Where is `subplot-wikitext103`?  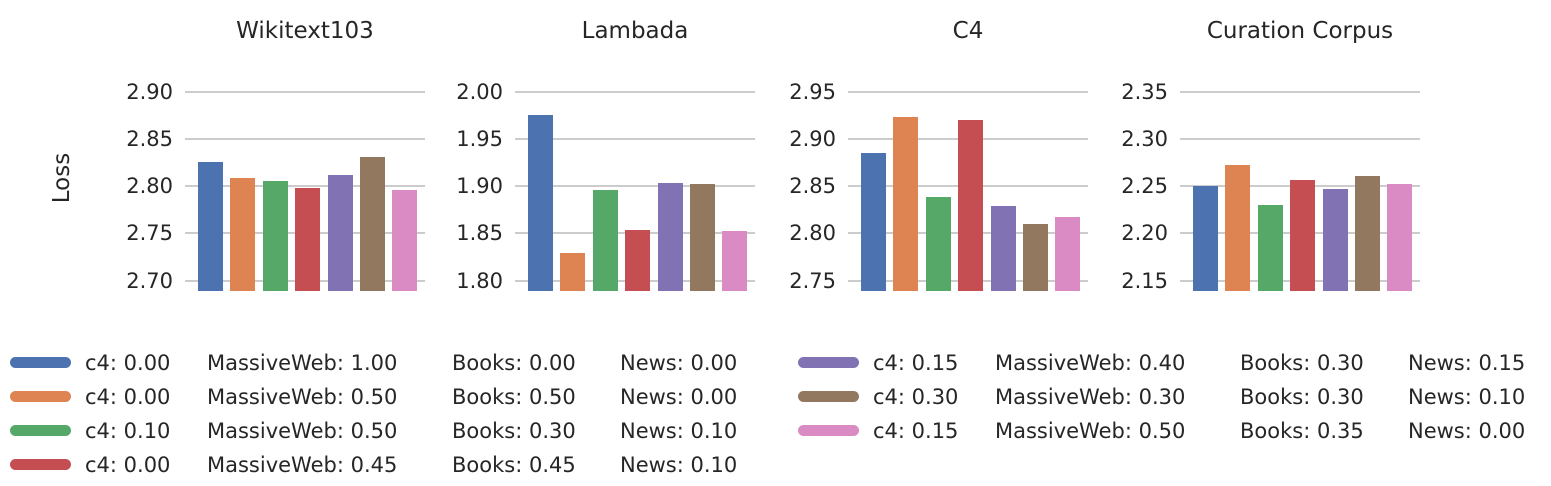 subplot-wikitext103 is located at coordinates (305, 183).